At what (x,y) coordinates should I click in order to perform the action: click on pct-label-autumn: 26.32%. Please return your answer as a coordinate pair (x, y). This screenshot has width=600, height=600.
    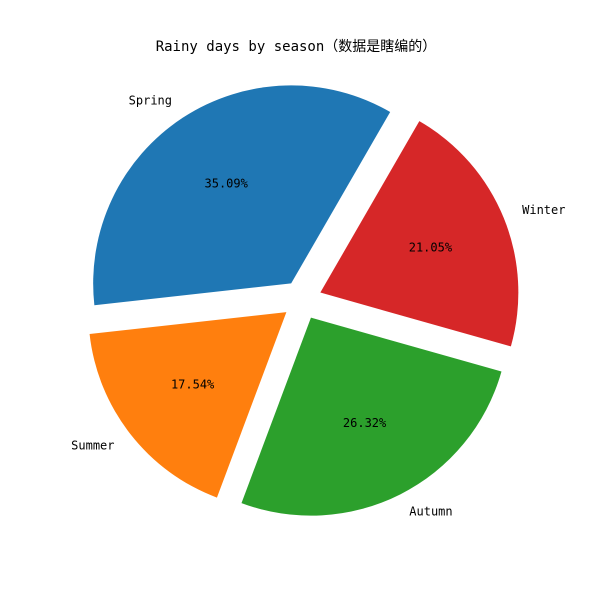
    Looking at the image, I should click on (365, 423).